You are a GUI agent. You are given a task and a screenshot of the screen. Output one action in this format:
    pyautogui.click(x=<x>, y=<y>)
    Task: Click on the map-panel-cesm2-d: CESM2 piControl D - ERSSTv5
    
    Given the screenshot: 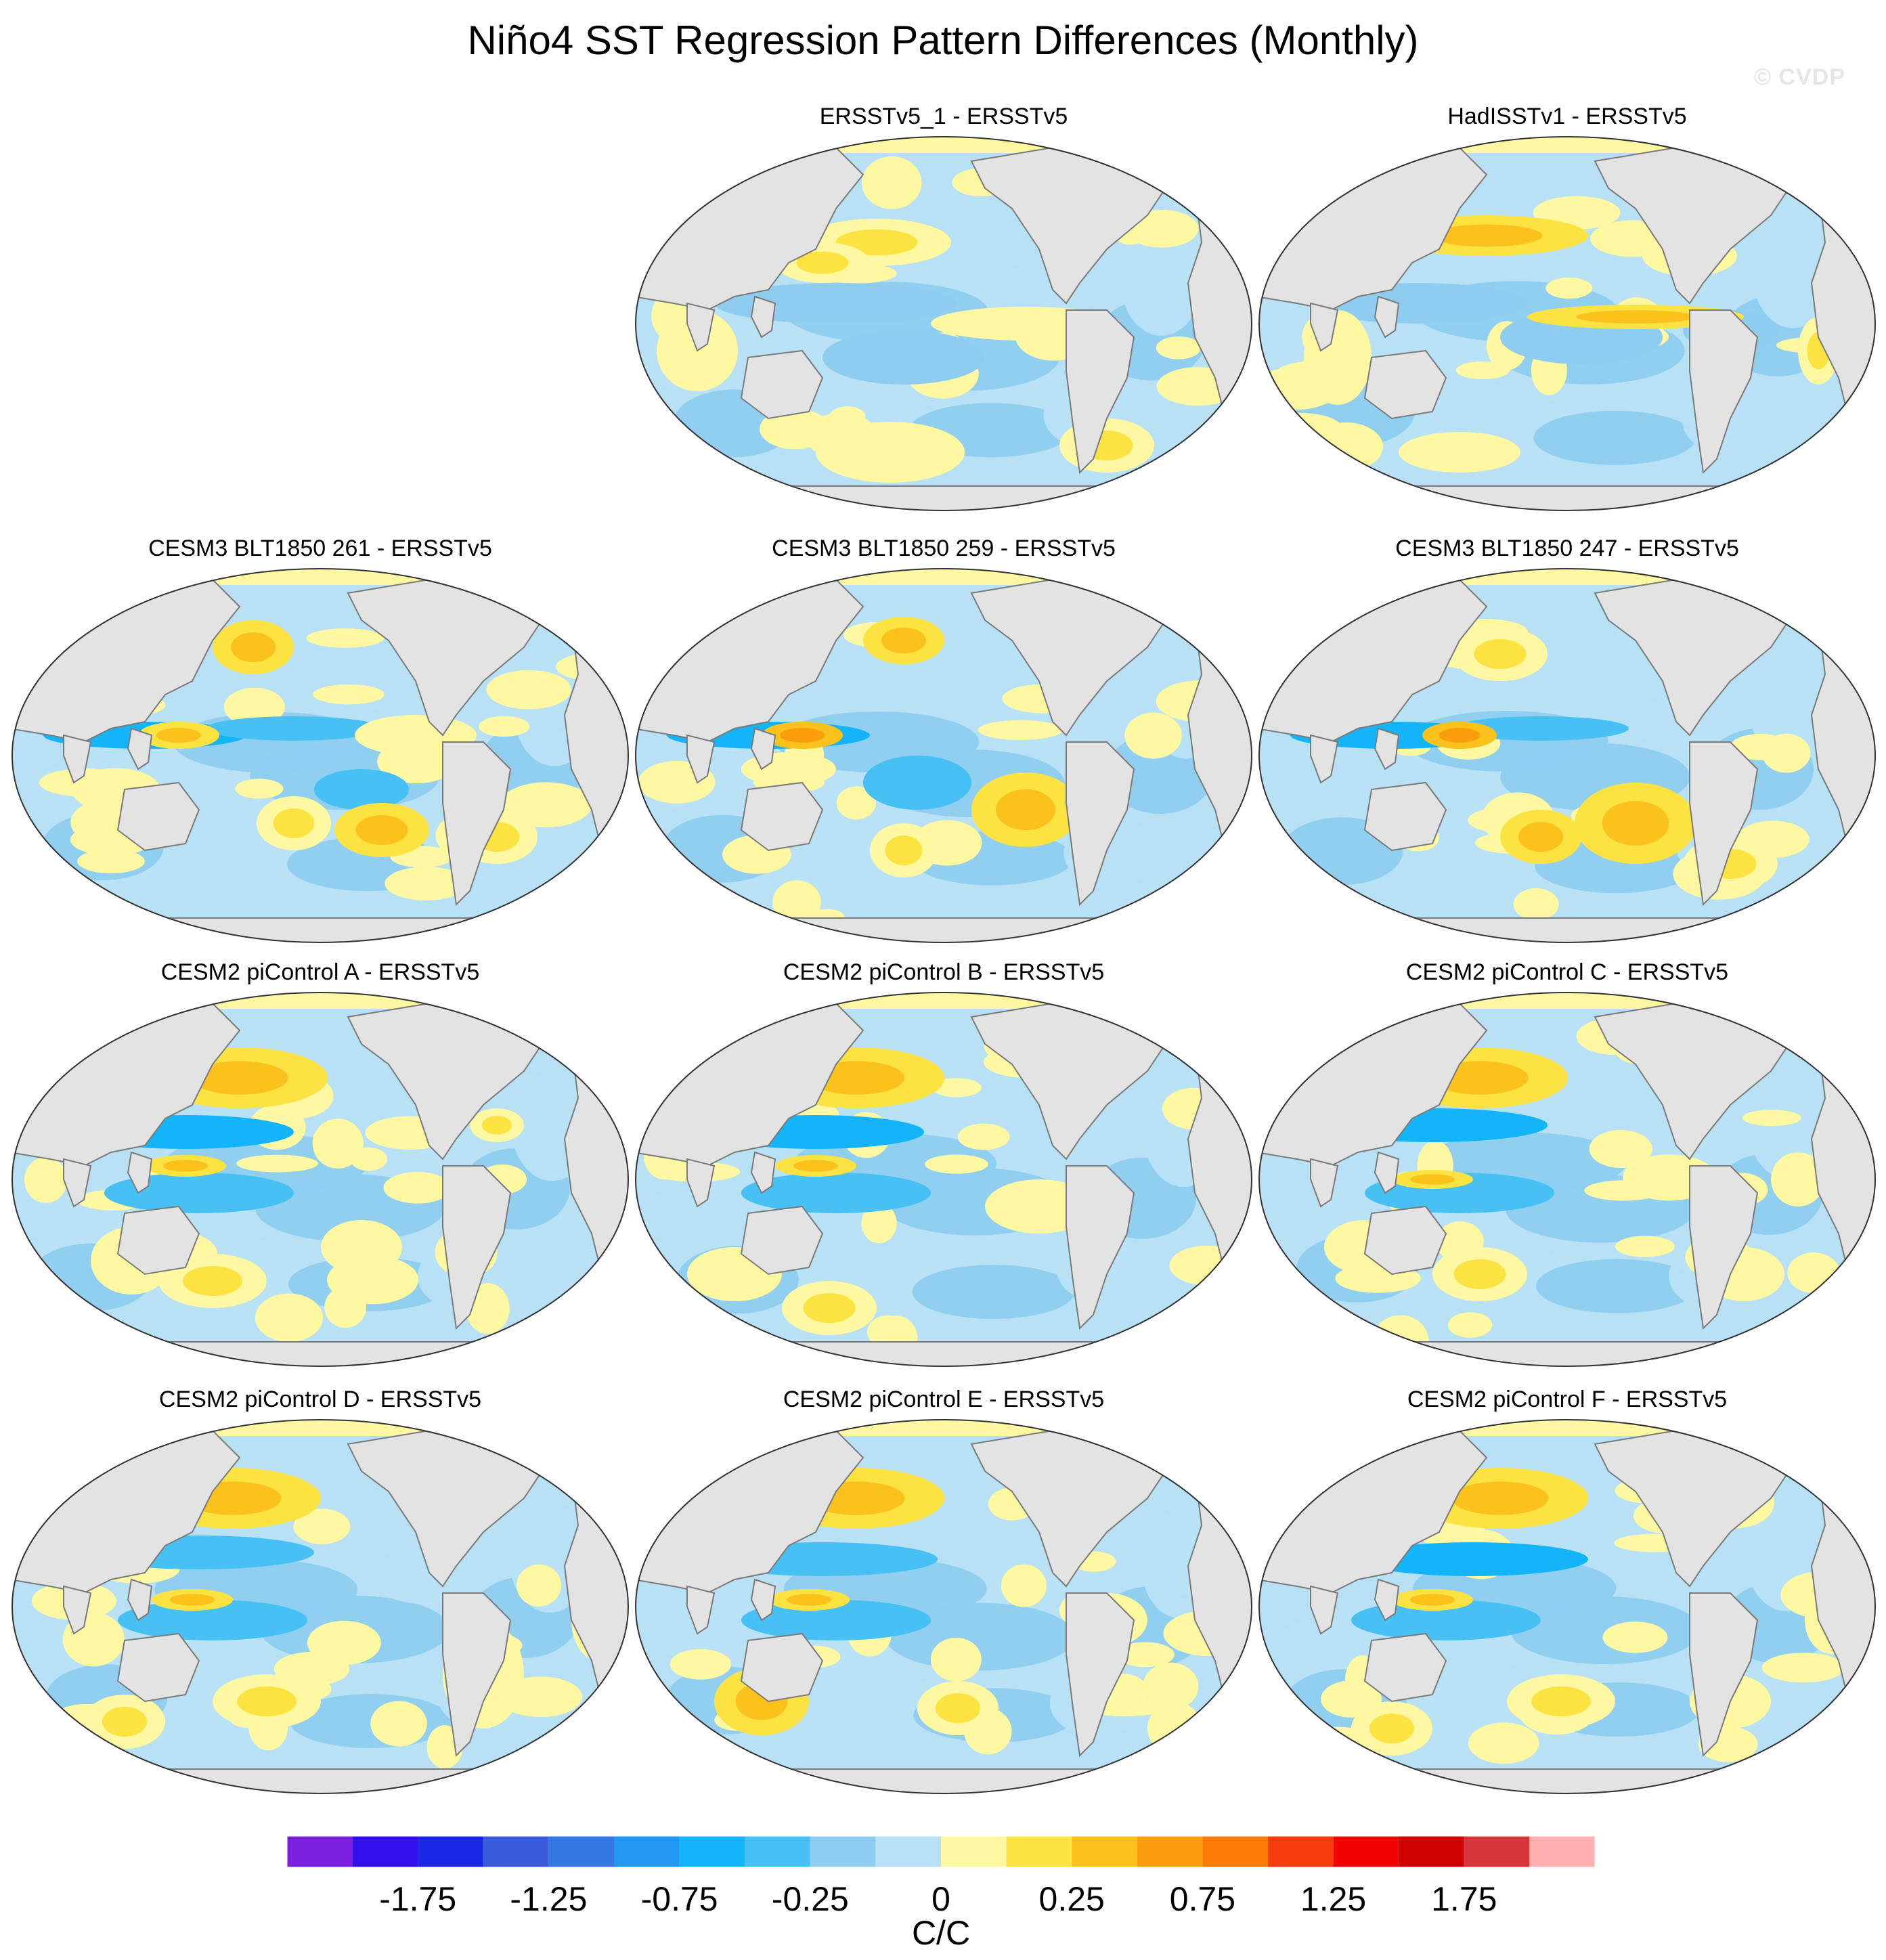 What is the action you would take?
    pyautogui.click(x=320, y=1590)
    